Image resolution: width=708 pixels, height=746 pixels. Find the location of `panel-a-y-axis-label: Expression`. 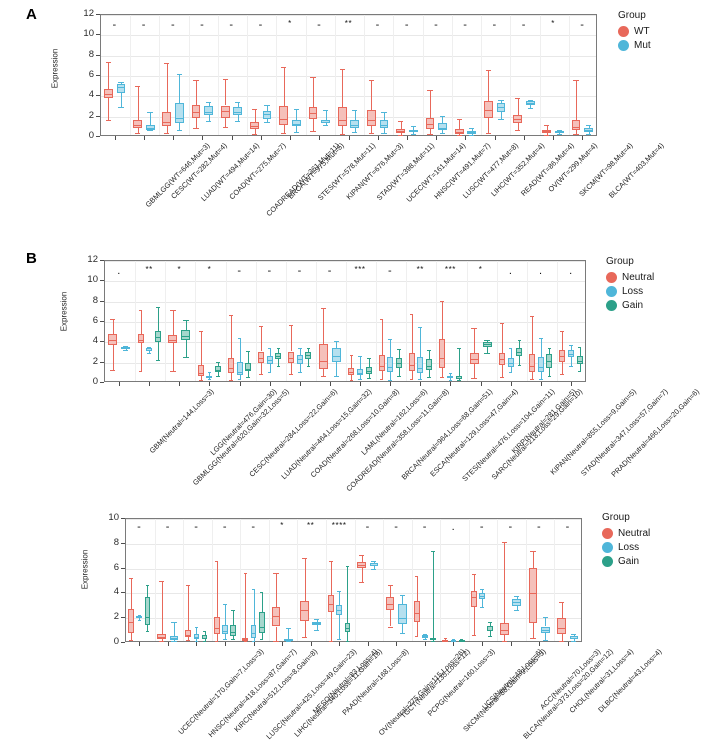

panel-a-y-axis-label: Expression is located at coordinates (55, 68).